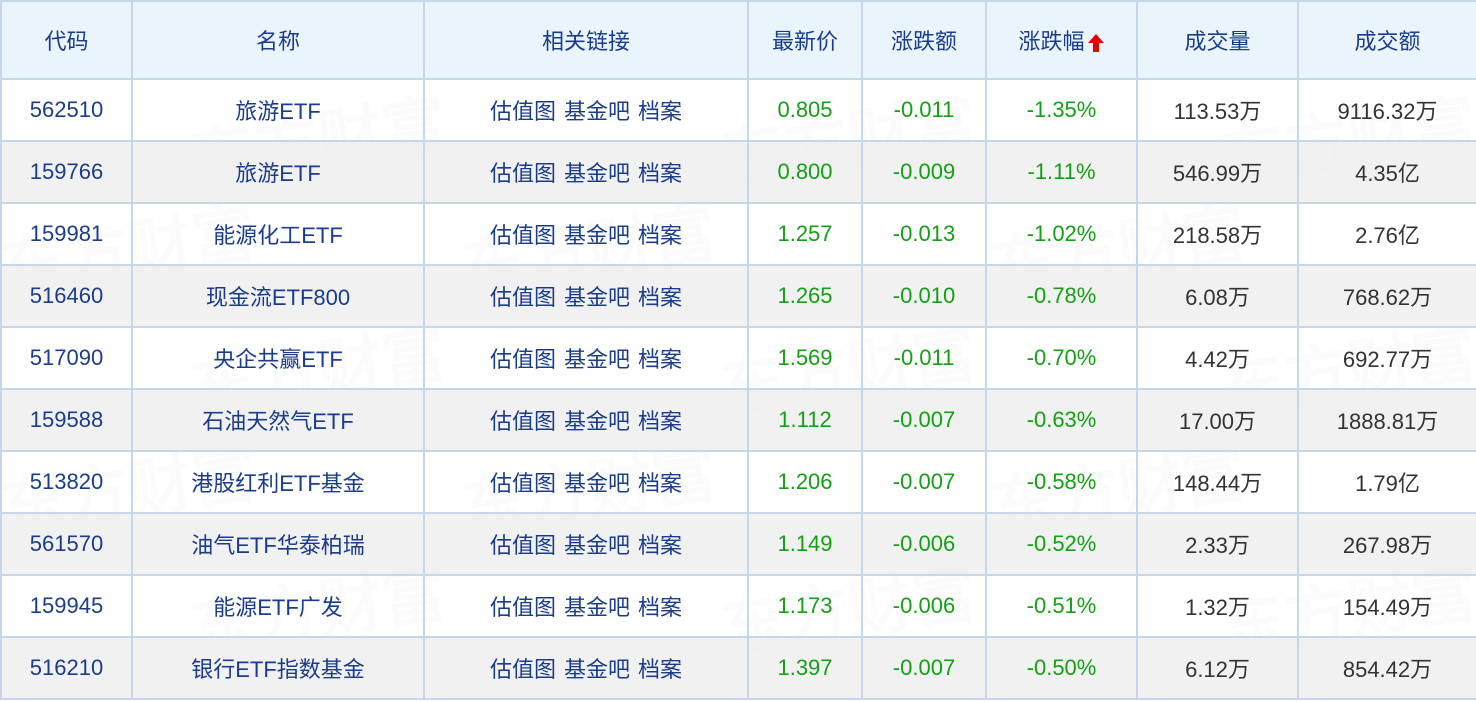 This screenshot has width=1476, height=702. Describe the element at coordinates (1386, 544) in the screenshot. I see `trade-amount: 267.98万` at that location.